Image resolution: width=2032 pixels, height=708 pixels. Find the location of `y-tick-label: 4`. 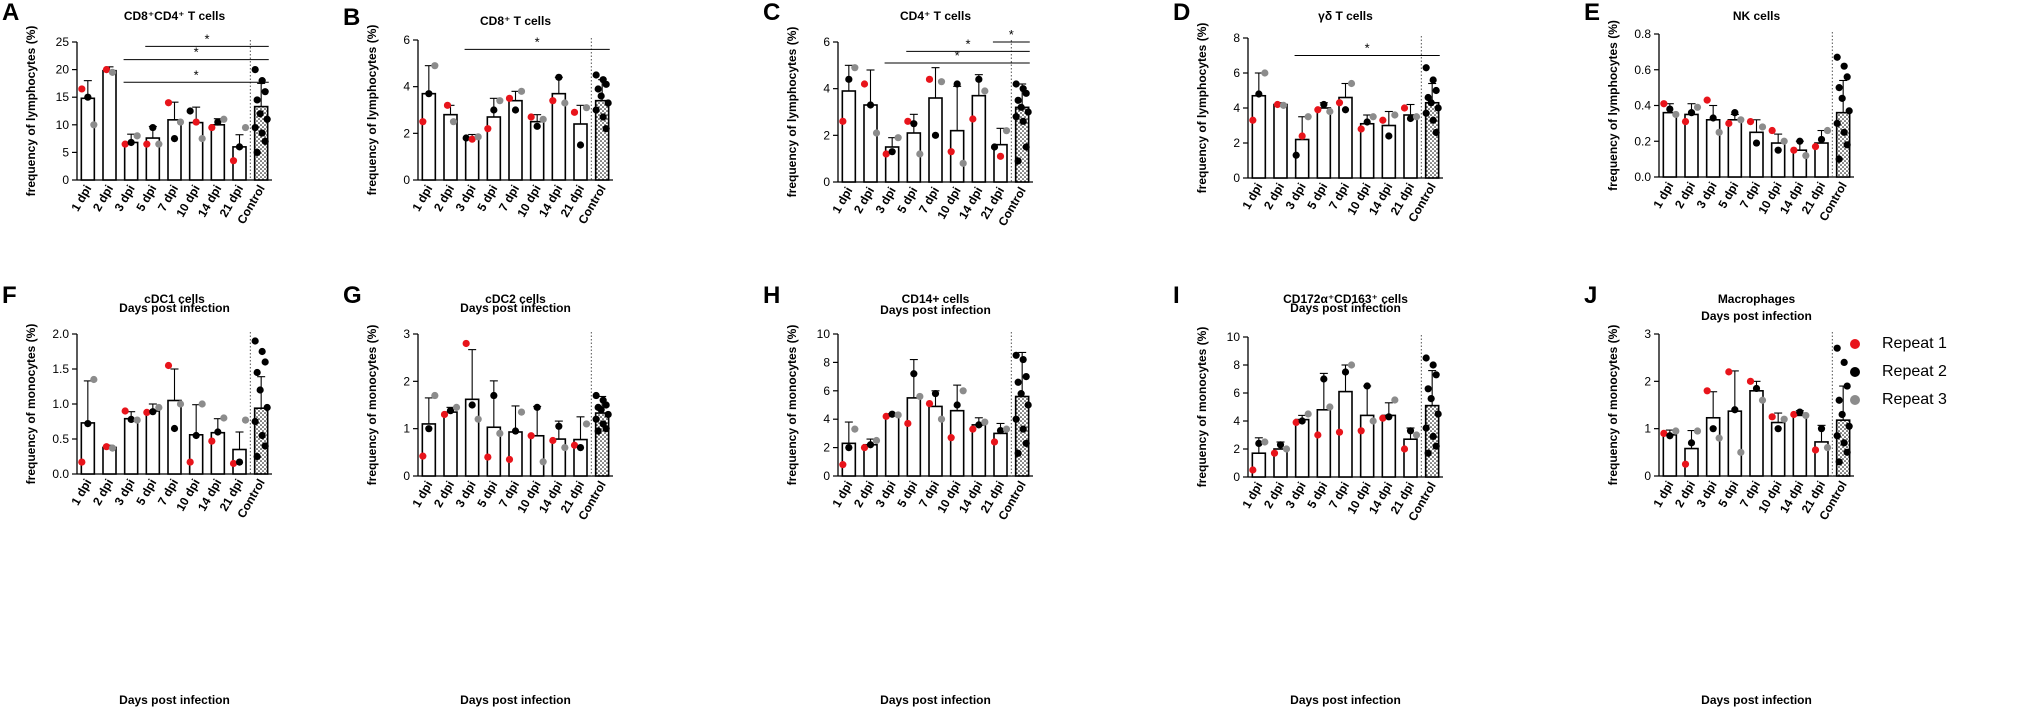

y-tick-label: 4 is located at coordinates (826, 89).